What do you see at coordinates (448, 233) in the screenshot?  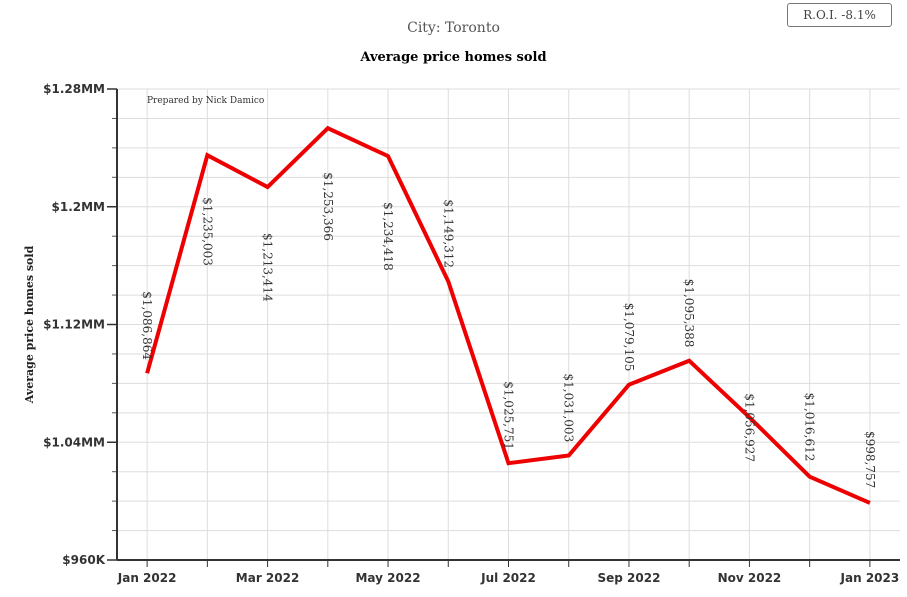 I see `data-label: $1,149,312` at bounding box center [448, 233].